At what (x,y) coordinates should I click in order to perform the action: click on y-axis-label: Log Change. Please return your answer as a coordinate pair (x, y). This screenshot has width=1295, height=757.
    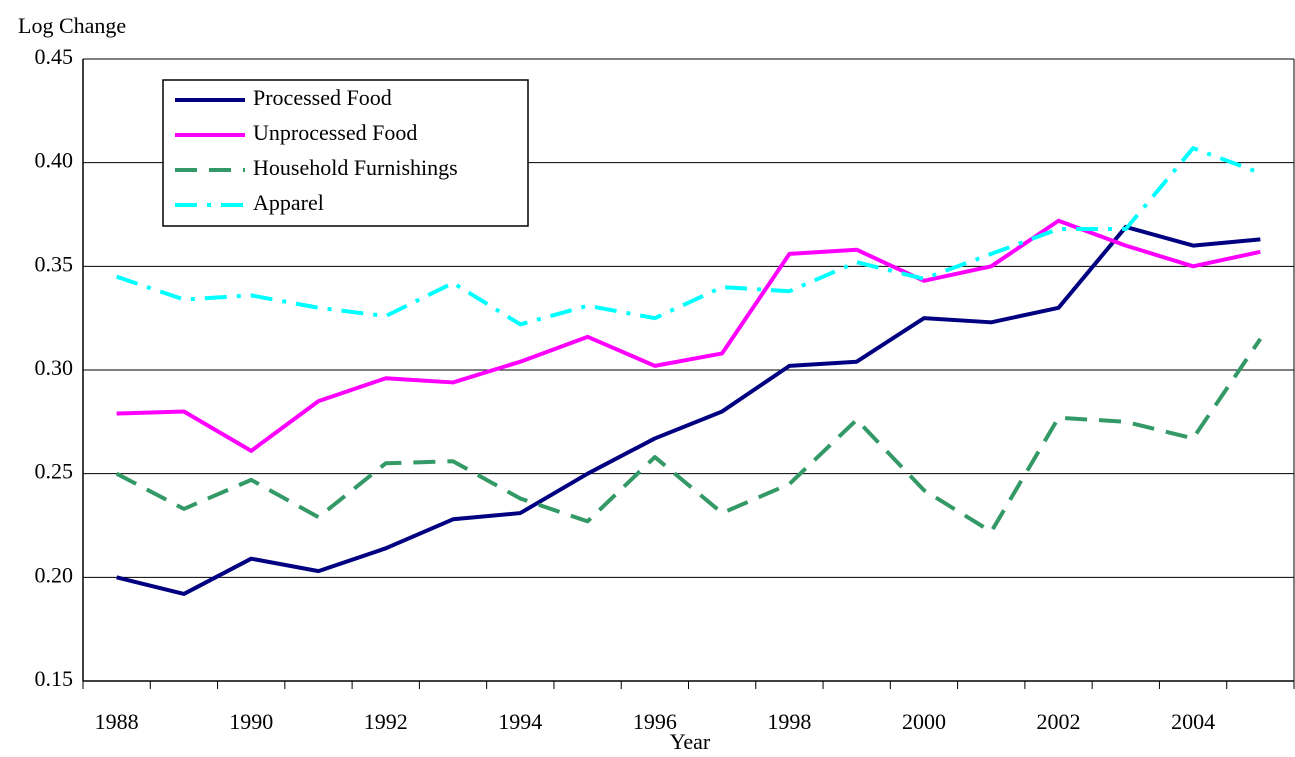
    Looking at the image, I should click on (72, 25).